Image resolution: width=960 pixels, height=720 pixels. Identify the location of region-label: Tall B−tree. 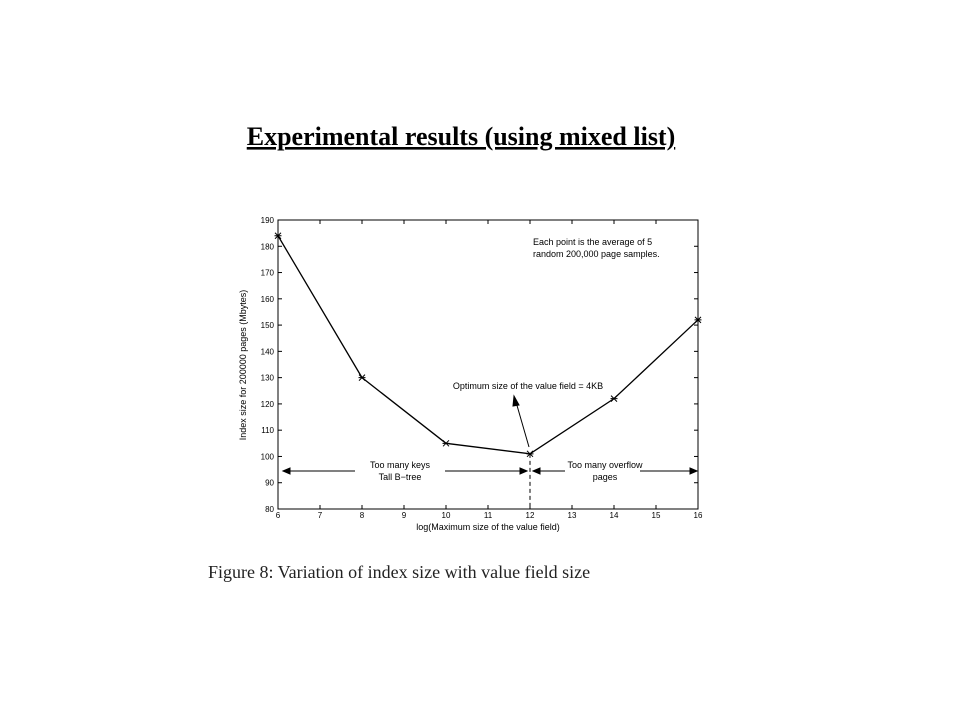
(400, 477).